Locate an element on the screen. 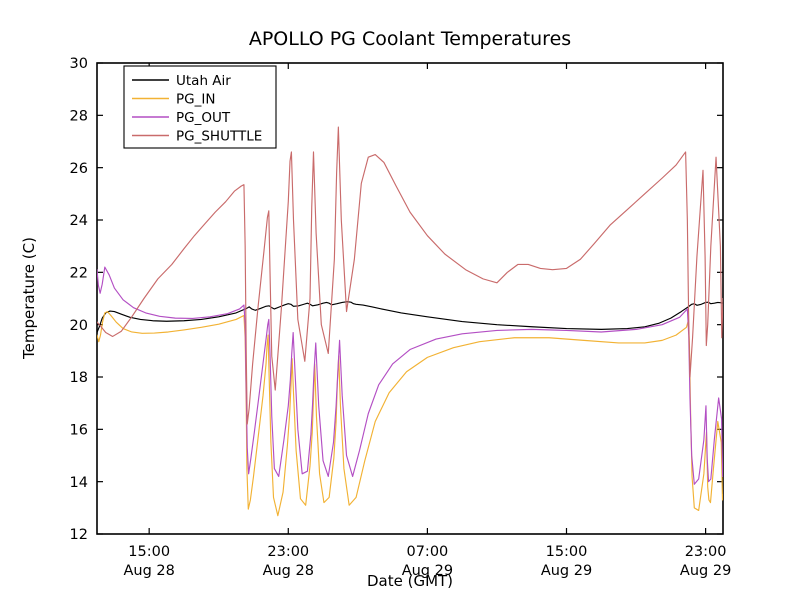  y-tick-label: 12 is located at coordinates (79, 535).